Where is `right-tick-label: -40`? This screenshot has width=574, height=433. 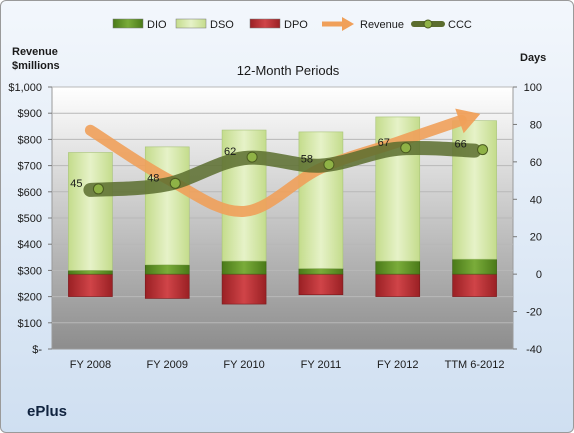 right-tick-label: -40 is located at coordinates (534, 350).